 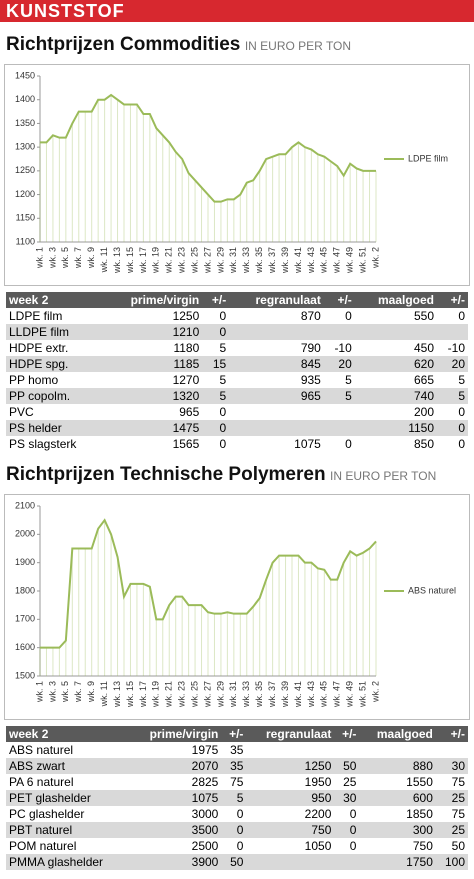 What do you see at coordinates (237, 766) in the screenshot?
I see `table-row: ABS zwart 2070 35 1250 50 880 30` at bounding box center [237, 766].